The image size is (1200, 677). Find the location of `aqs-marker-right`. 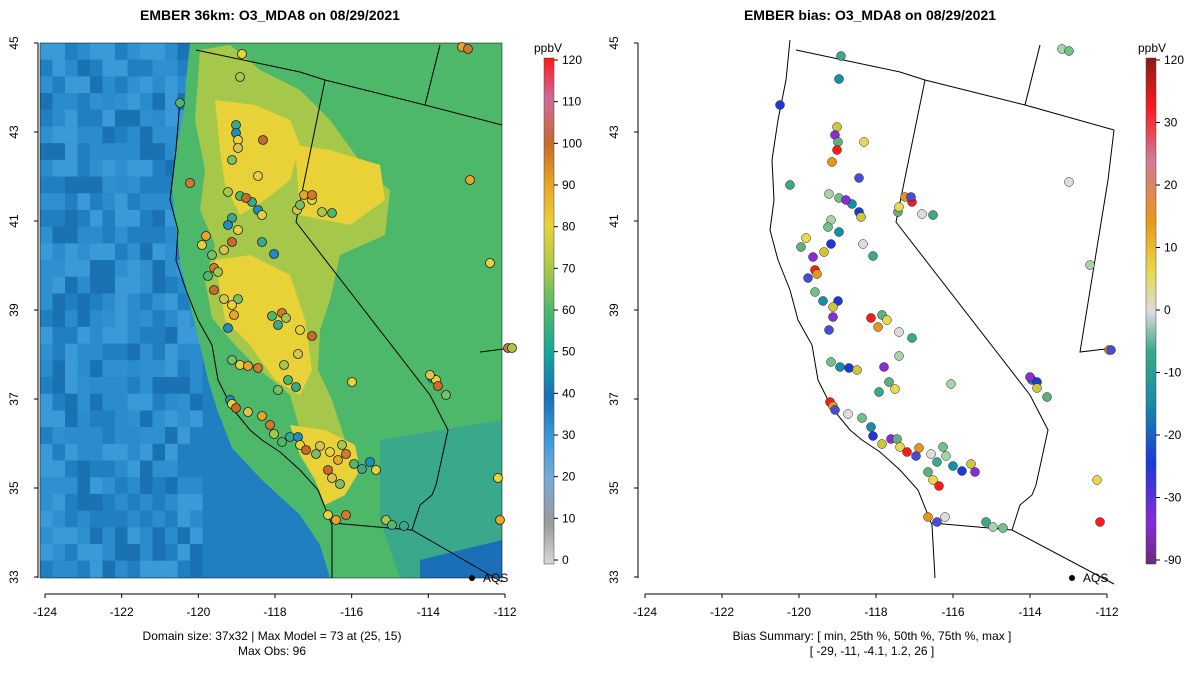

aqs-marker-right is located at coordinates (1072, 578).